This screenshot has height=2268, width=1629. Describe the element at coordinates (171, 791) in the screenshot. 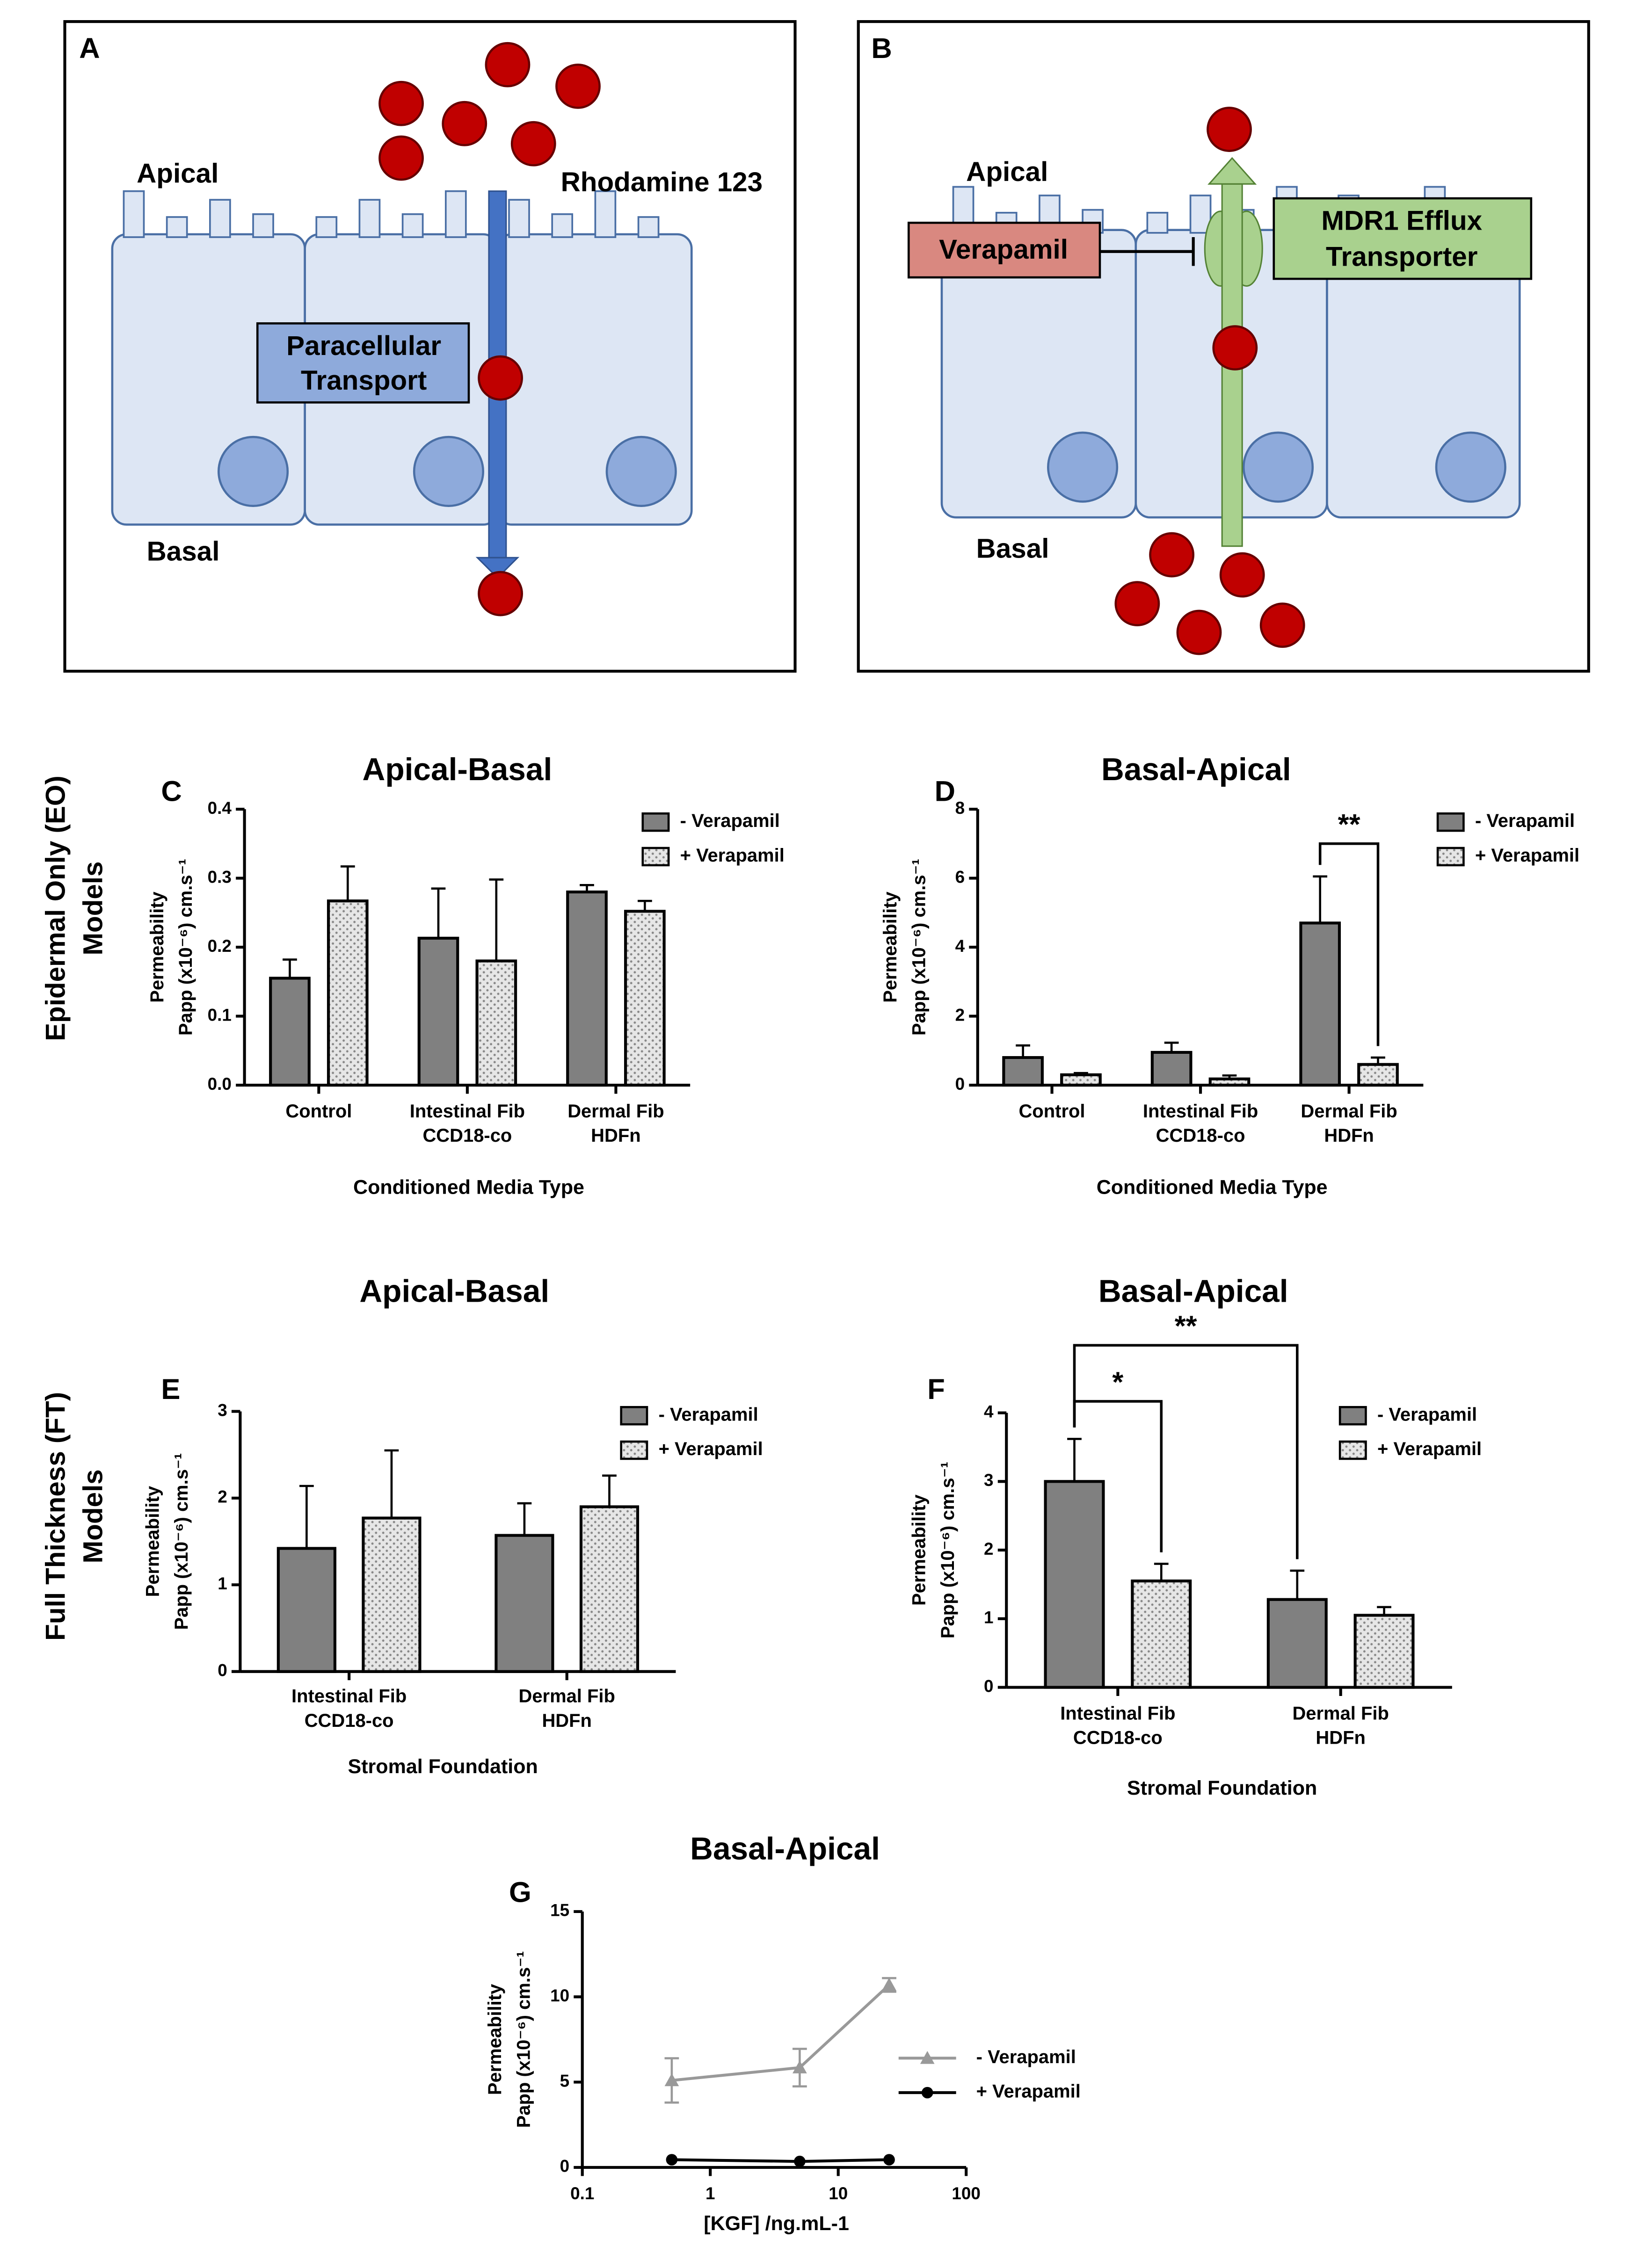

I see `panel-letter: C` at that location.